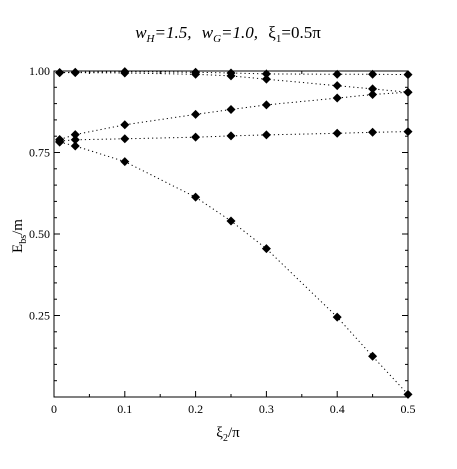  What do you see at coordinates (39, 153) in the screenshot?
I see `y-tick-label: 0.75` at bounding box center [39, 153].